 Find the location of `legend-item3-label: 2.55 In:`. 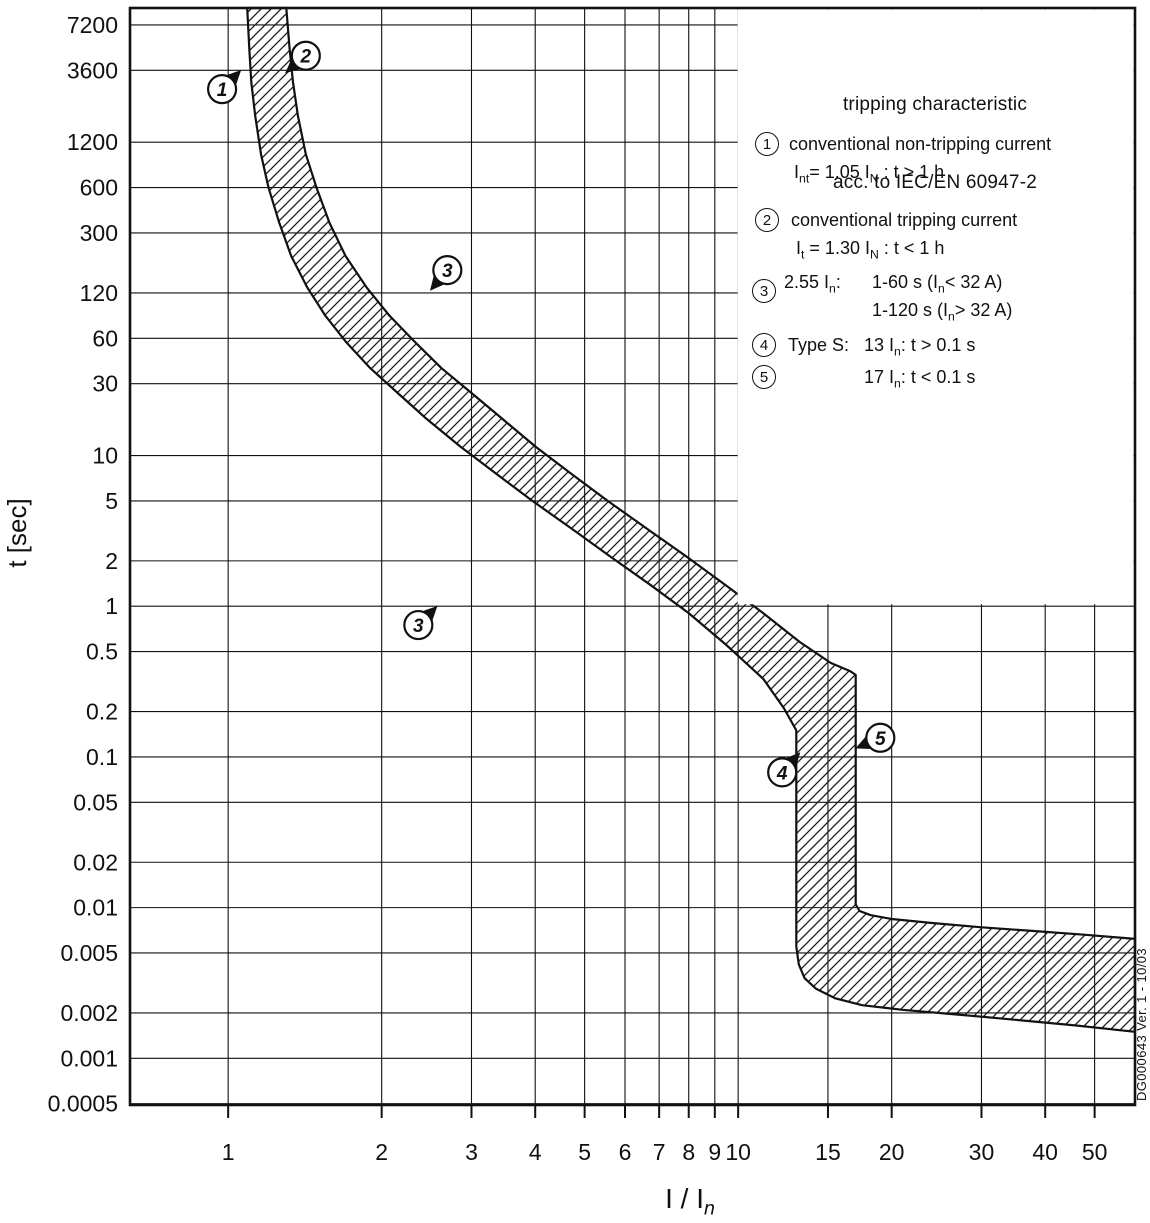

legend-item3-label: 2.55 In: is located at coordinates (812, 284).